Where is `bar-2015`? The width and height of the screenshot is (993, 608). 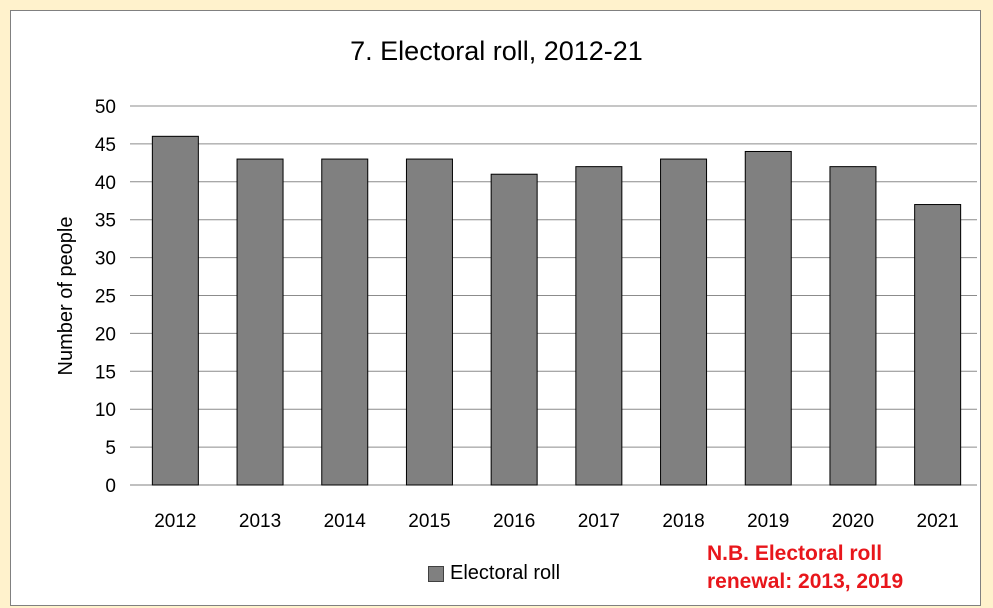
bar-2015 is located at coordinates (429, 322).